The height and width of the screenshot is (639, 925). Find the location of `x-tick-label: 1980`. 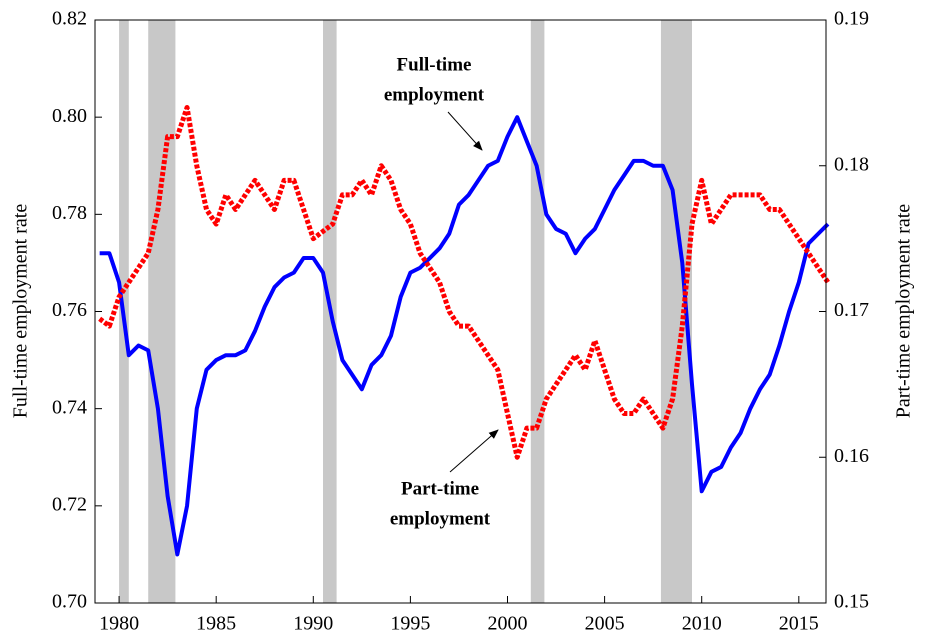

x-tick-label: 1980 is located at coordinates (119, 624).